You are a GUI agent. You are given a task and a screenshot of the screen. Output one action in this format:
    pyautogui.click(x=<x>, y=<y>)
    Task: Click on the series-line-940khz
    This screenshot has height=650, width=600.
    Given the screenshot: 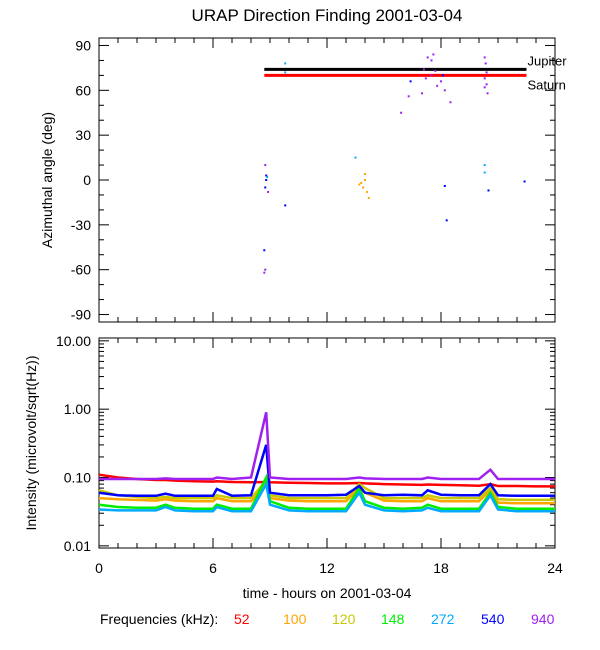 What is the action you would take?
    pyautogui.click(x=327, y=446)
    